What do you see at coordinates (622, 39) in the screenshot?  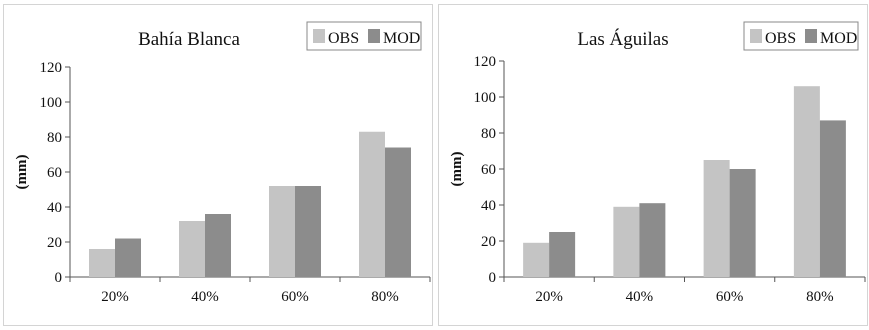 I see `chart-title: Las Águilas` at bounding box center [622, 39].